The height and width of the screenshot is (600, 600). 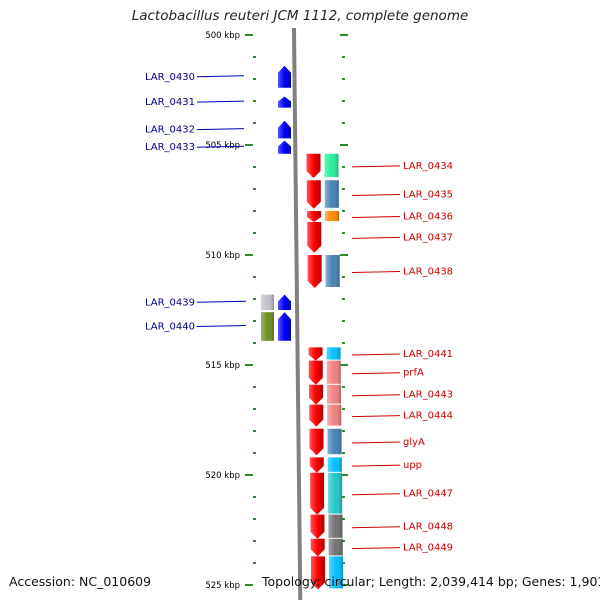 What do you see at coordinates (428, 527) in the screenshot?
I see `gene-label-lar_0448: LAR_0448` at bounding box center [428, 527].